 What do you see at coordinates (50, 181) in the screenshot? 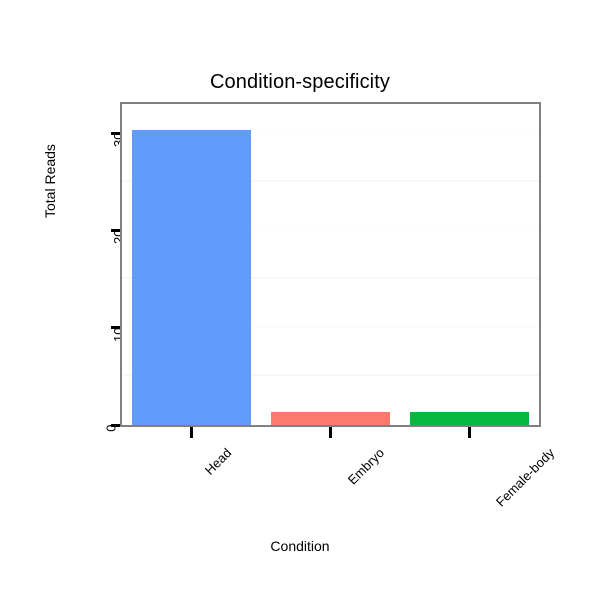
I see `y-axis-title: Total Reads` at bounding box center [50, 181].